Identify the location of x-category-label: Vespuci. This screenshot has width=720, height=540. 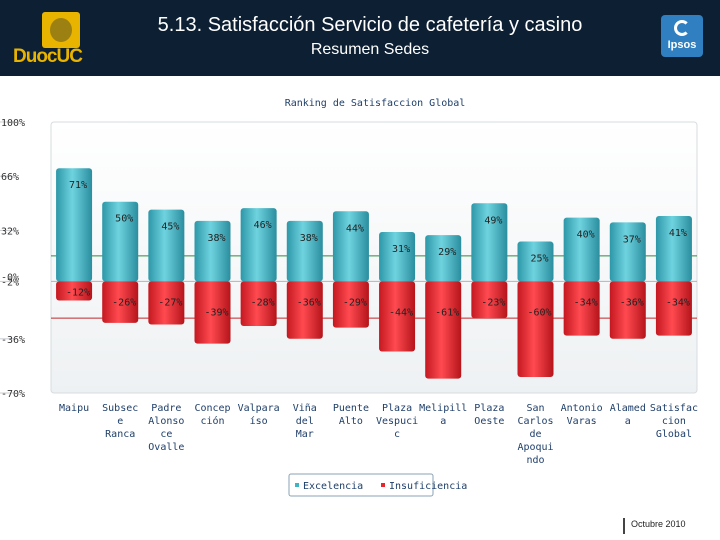
(397, 421).